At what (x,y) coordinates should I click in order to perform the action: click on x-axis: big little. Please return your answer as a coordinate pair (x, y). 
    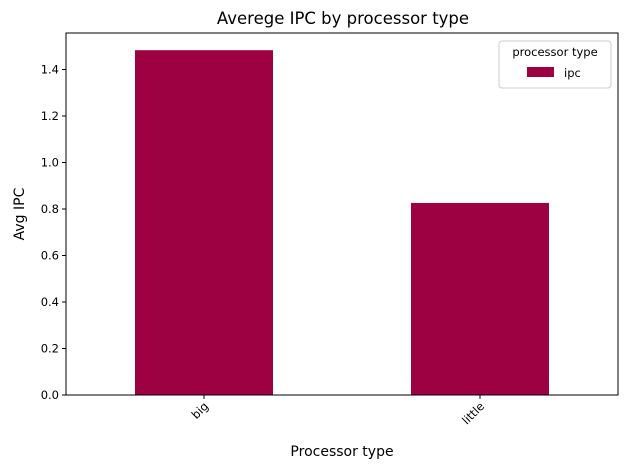
    Looking at the image, I should click on (338, 411).